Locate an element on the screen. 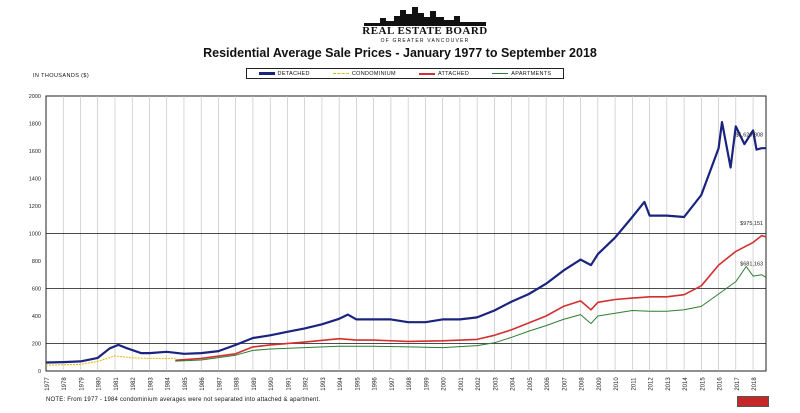  x-tick-label: 2017 is located at coordinates (738, 384).